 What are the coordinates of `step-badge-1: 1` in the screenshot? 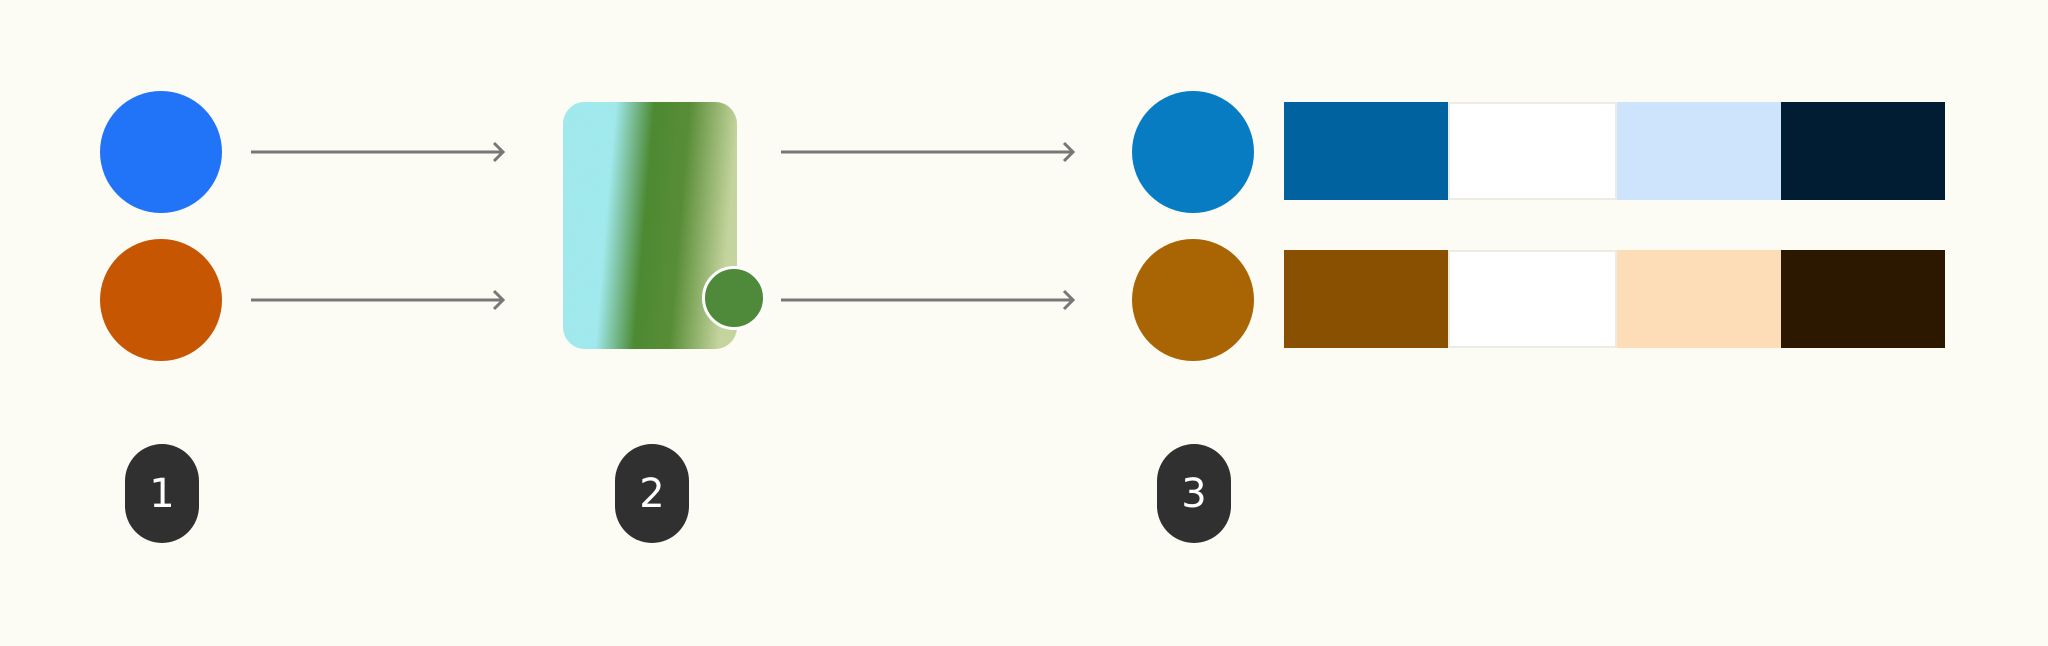 It's located at (162, 493).